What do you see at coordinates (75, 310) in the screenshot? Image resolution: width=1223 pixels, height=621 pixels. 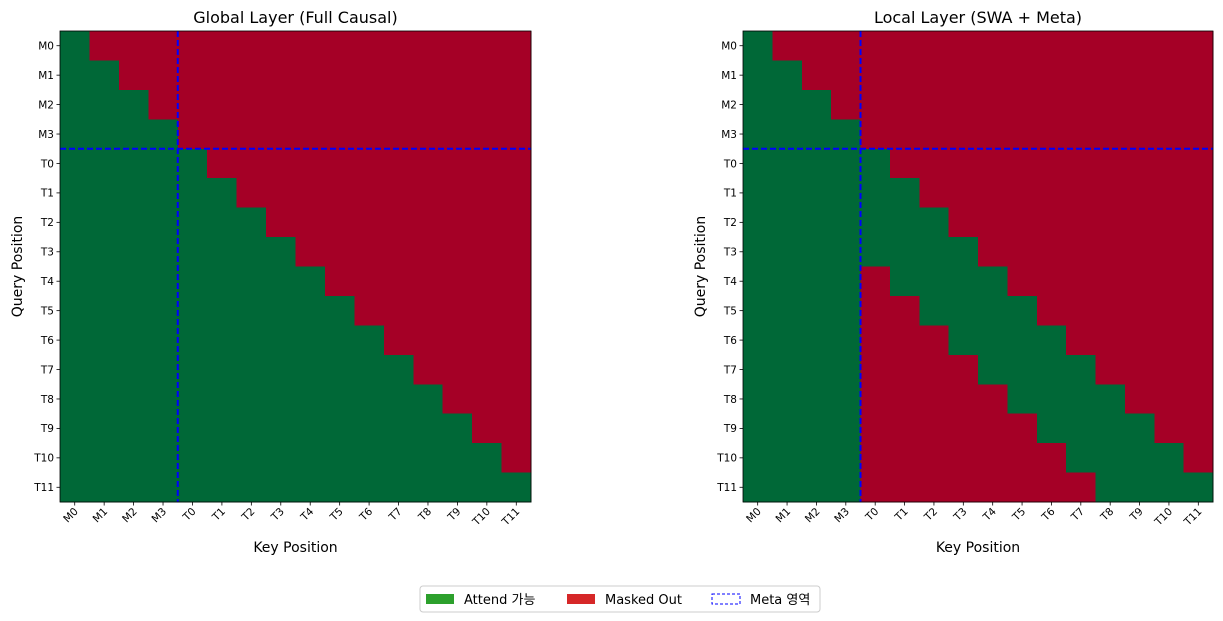 I see `heatmap-cell-T5-M0` at bounding box center [75, 310].